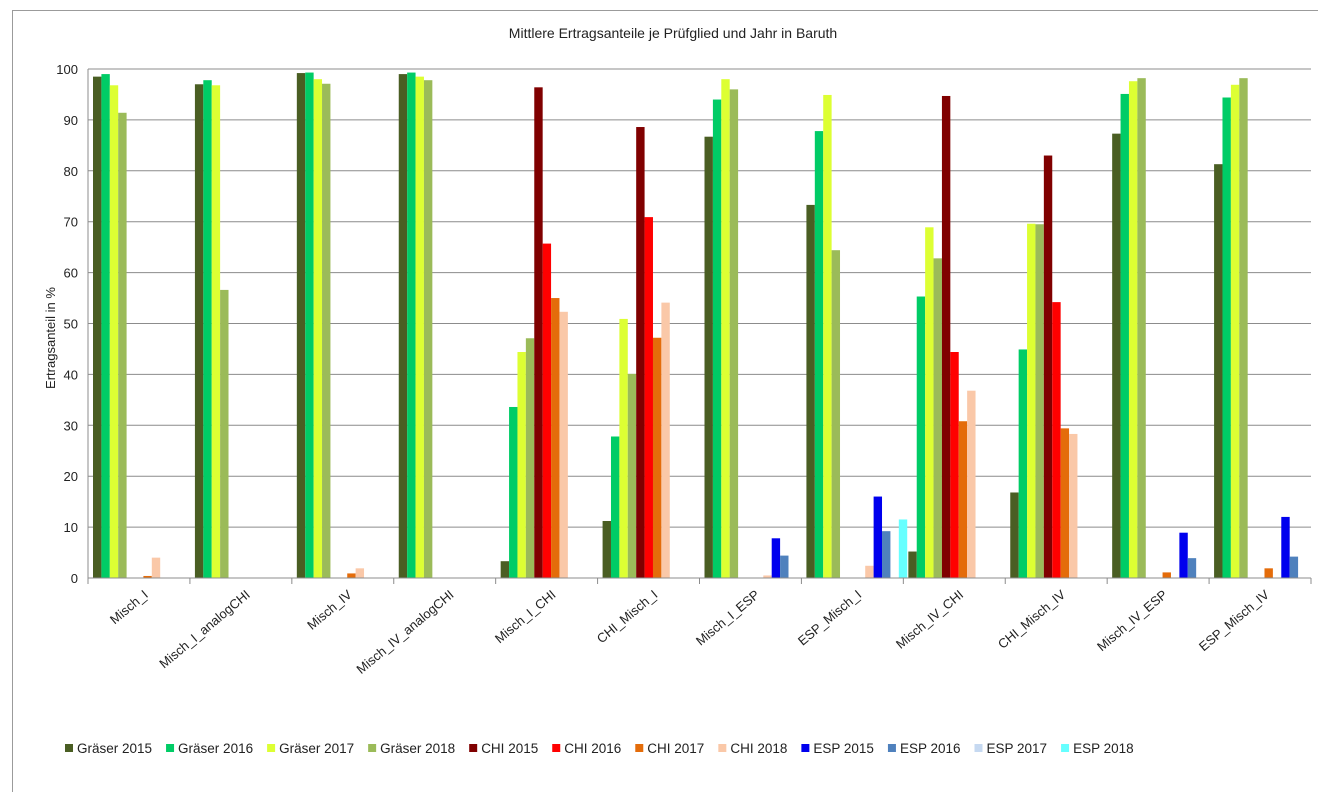 Image resolution: width=1320 pixels, height=794 pixels. Describe the element at coordinates (71, 527) in the screenshot. I see `y-tick-label: 10` at that location.